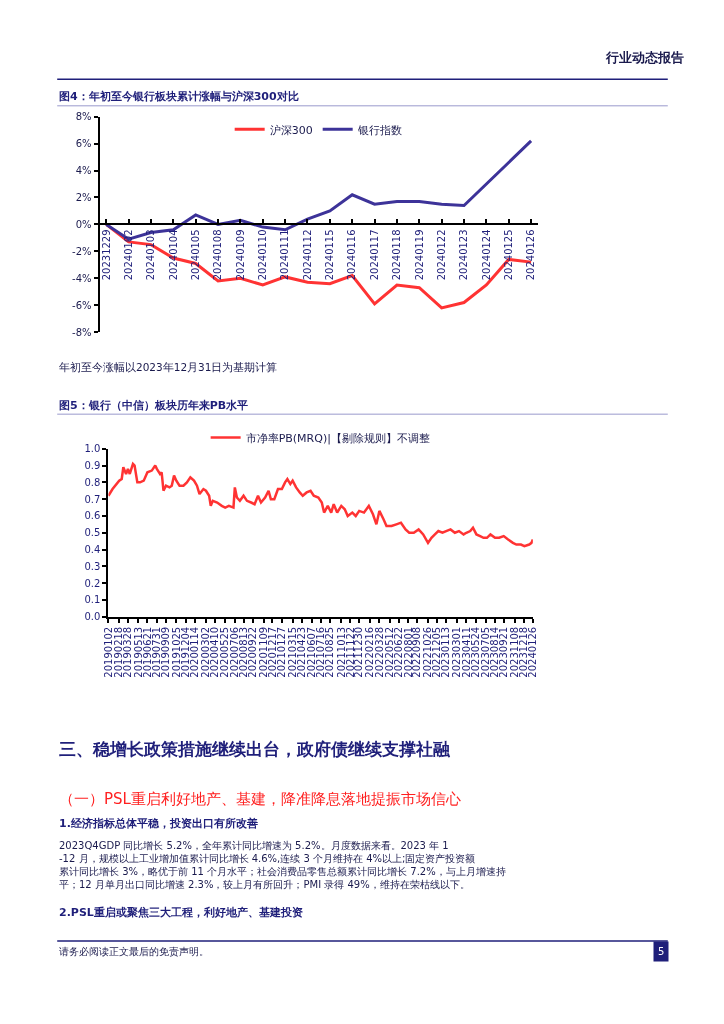  Describe the element at coordinates (106, 255) in the screenshot. I see `x-tick-label: 20231229` at that location.